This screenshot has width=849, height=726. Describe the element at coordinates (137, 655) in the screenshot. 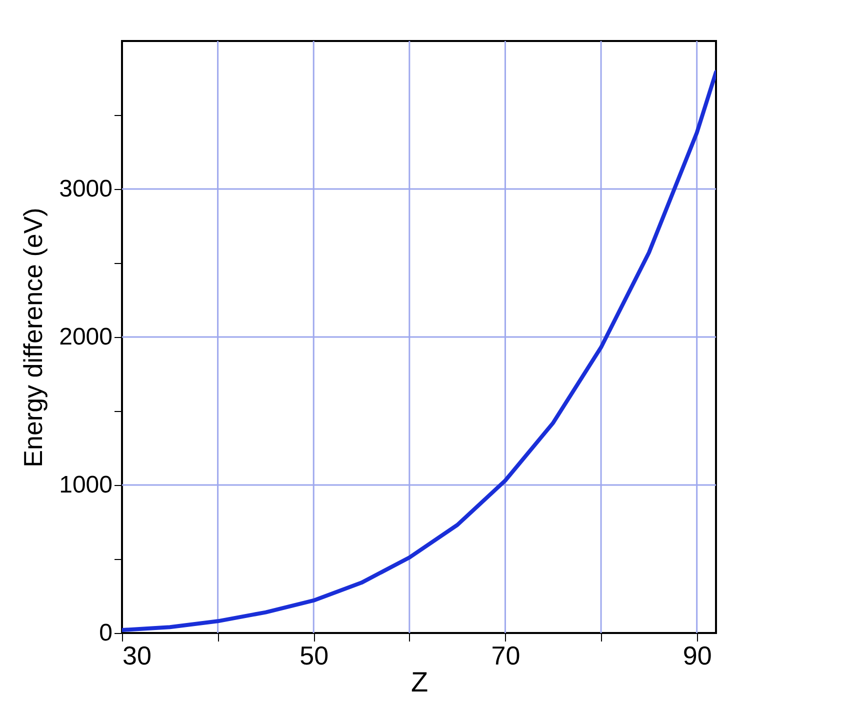

I see `x-tick-label: 30` at that location.